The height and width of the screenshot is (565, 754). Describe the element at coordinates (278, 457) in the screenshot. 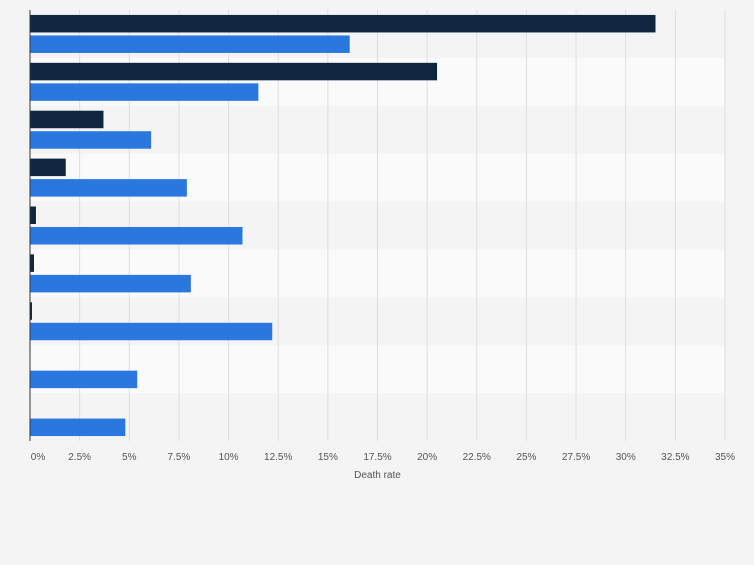

I see `x-tick-label: 12.5%` at that location.